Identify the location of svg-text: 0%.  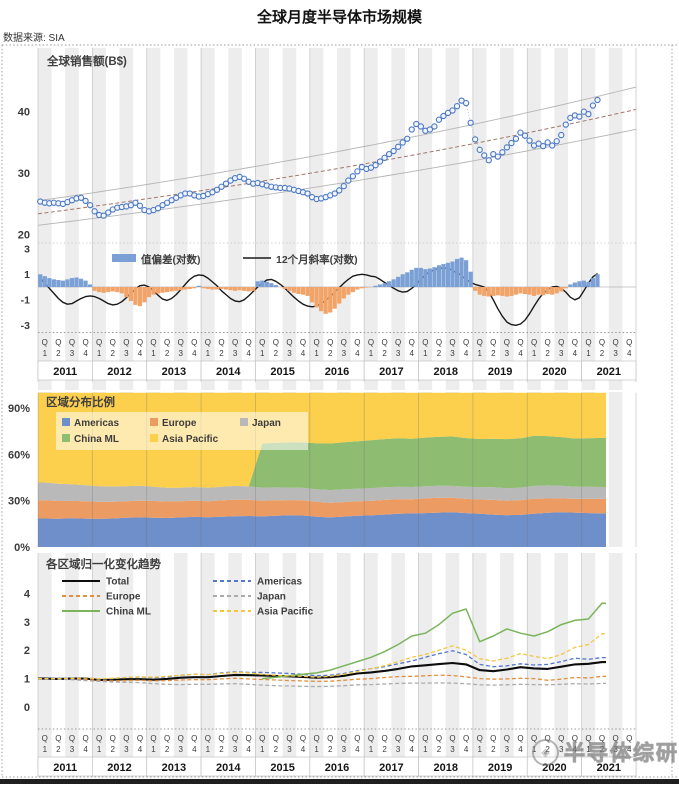
(22, 548).